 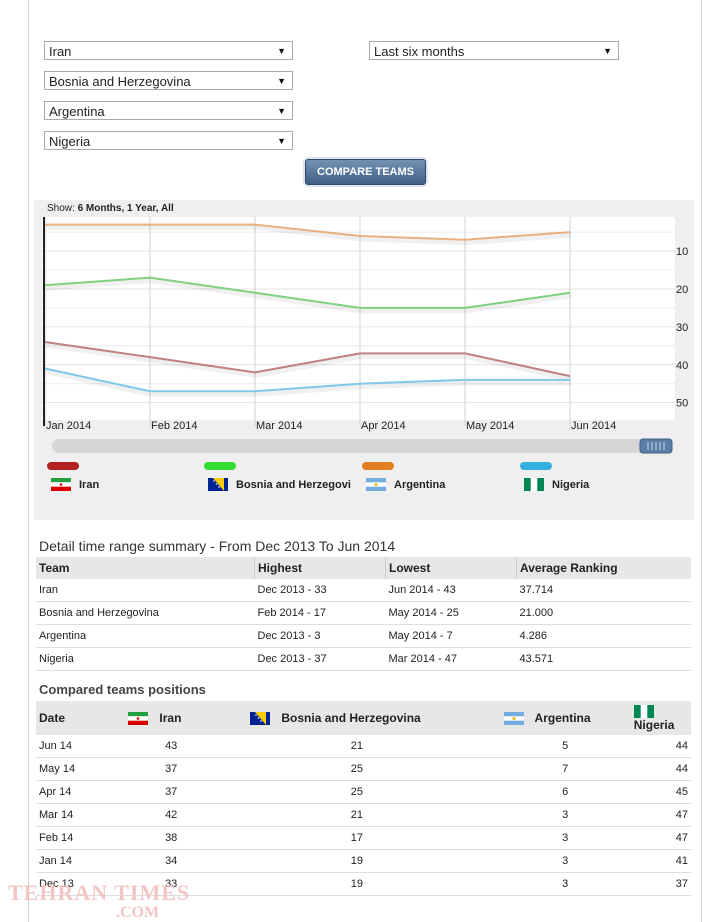 What do you see at coordinates (170, 717) in the screenshot?
I see `positions-header-iran-label: Iran` at bounding box center [170, 717].